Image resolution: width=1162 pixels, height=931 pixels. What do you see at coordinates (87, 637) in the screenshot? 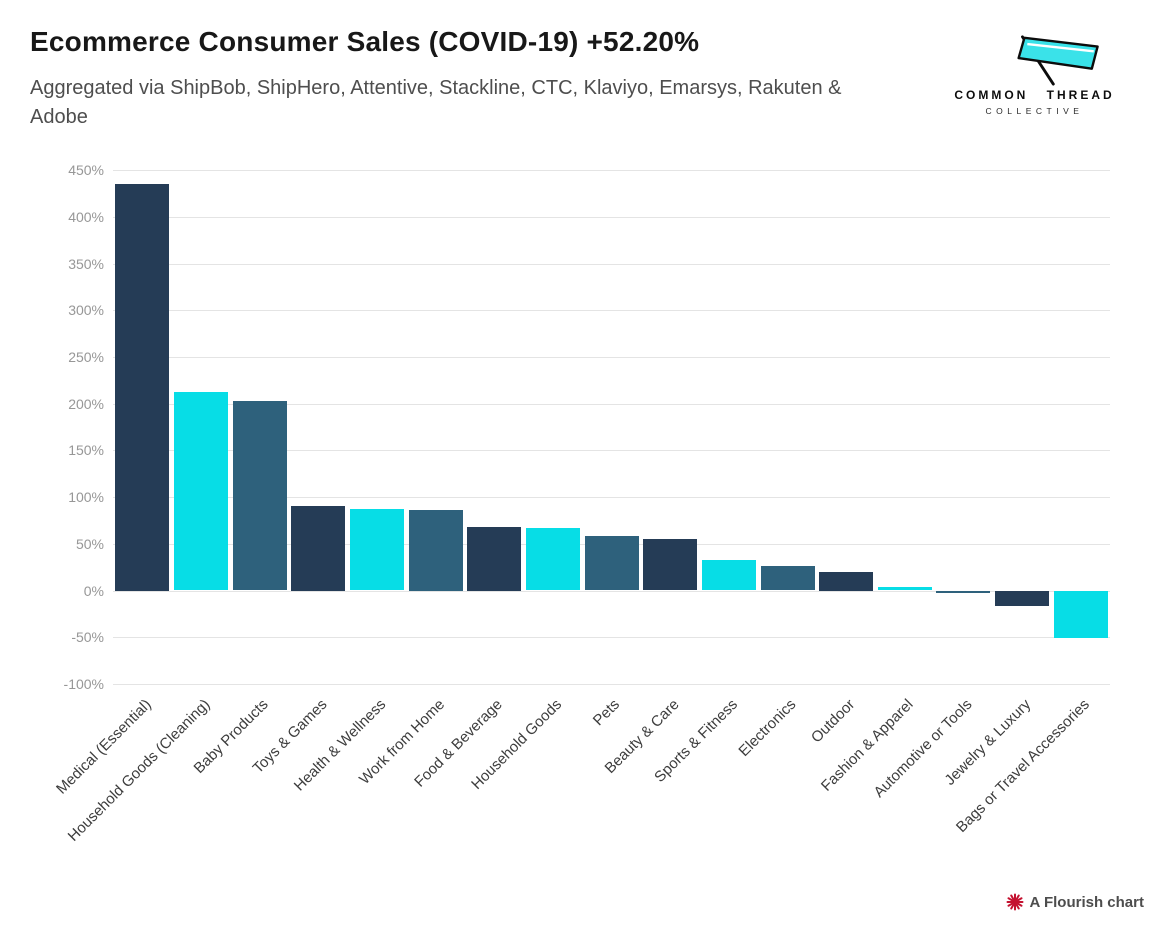
I see `y-axis-tick-label: -50%` at bounding box center [87, 637].